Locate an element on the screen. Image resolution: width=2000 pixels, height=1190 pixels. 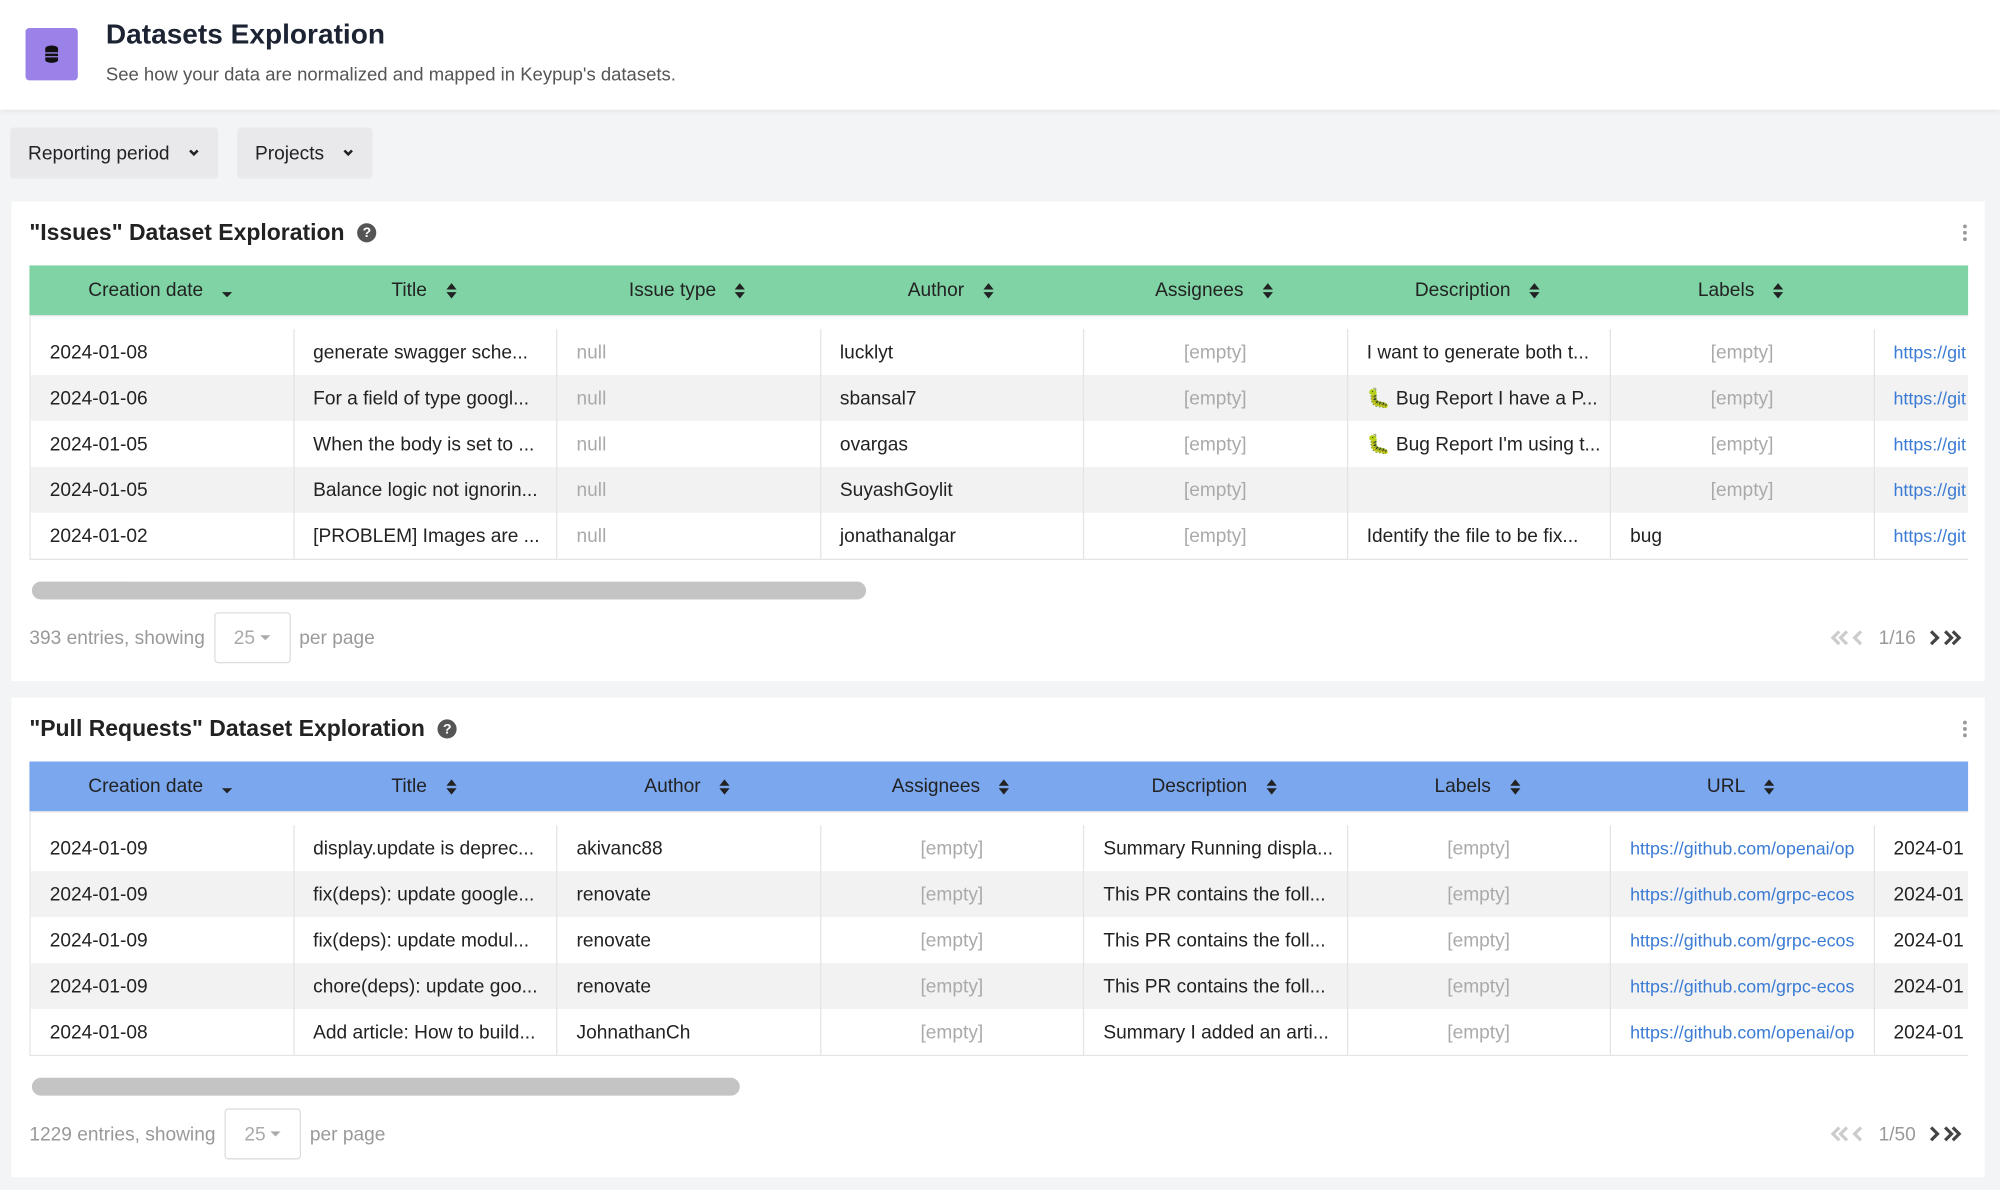
column-header: First c is located at coordinates (1920, 786).